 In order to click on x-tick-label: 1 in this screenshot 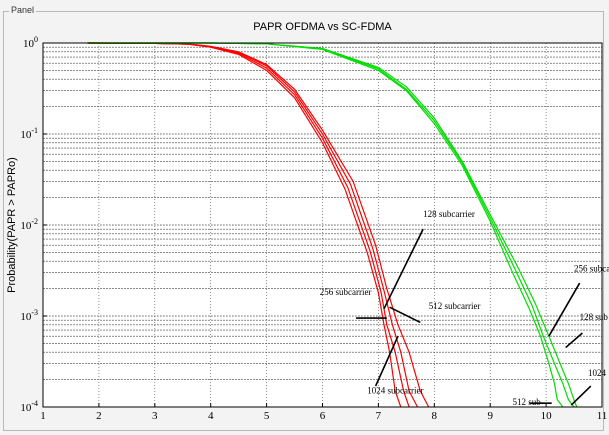, I will do `click(43, 416)`.